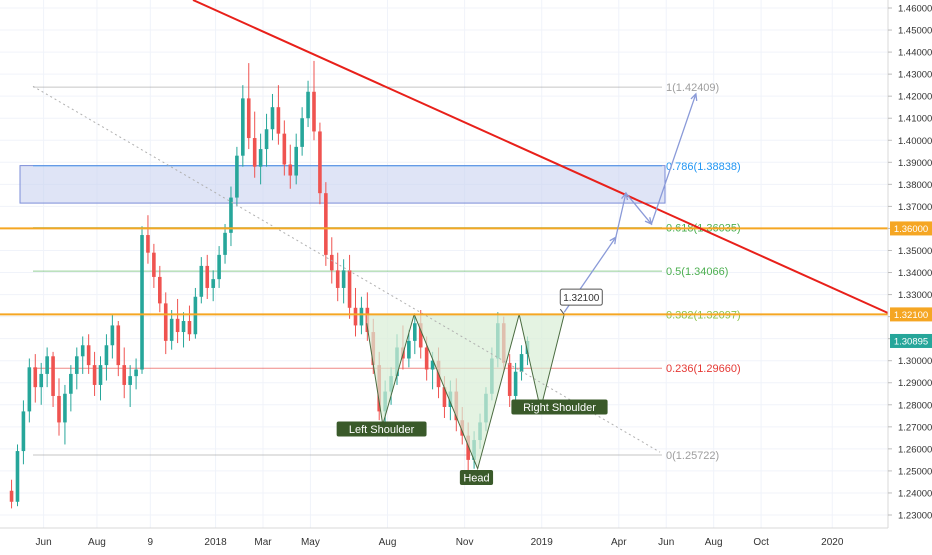 This screenshot has height=555, width=932. Describe the element at coordinates (915, 516) in the screenshot. I see `y-tick-label: 1.23000` at that location.